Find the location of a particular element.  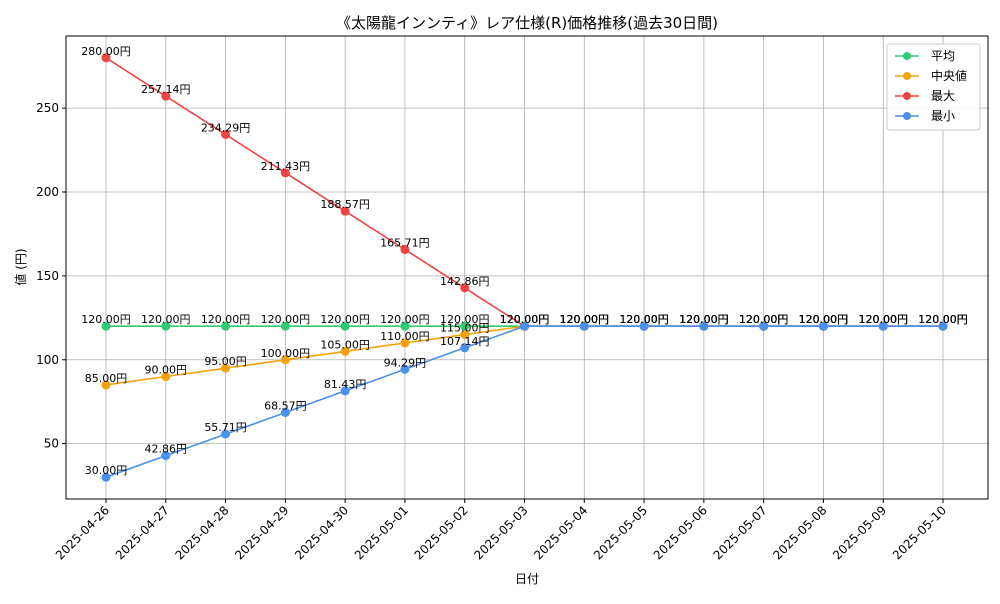

data-label: 107.14円 is located at coordinates (465, 341).